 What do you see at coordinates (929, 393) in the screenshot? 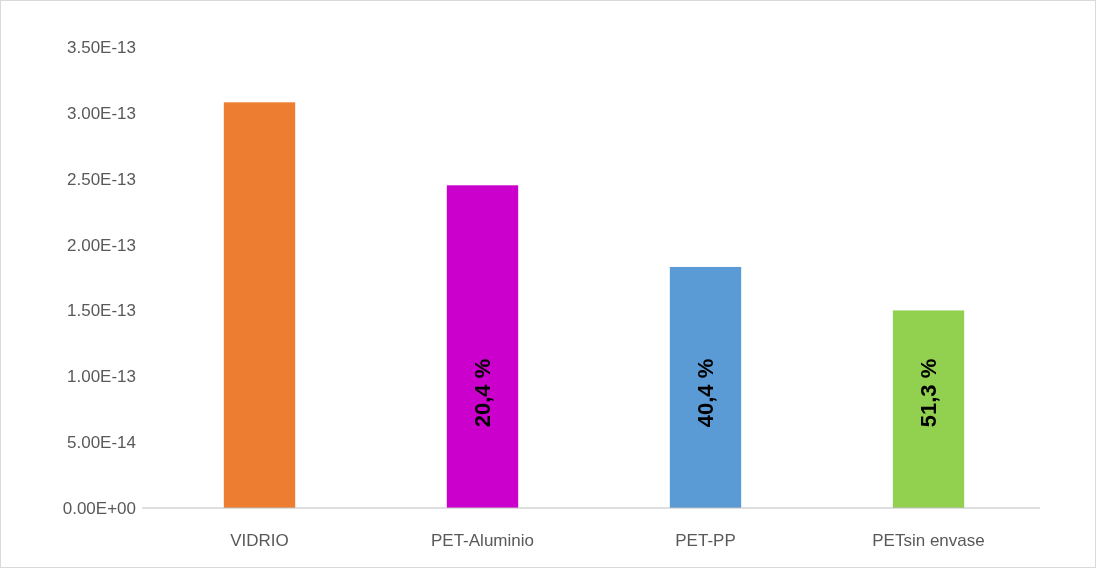
I see `annotation: 51,3 %` at bounding box center [929, 393].